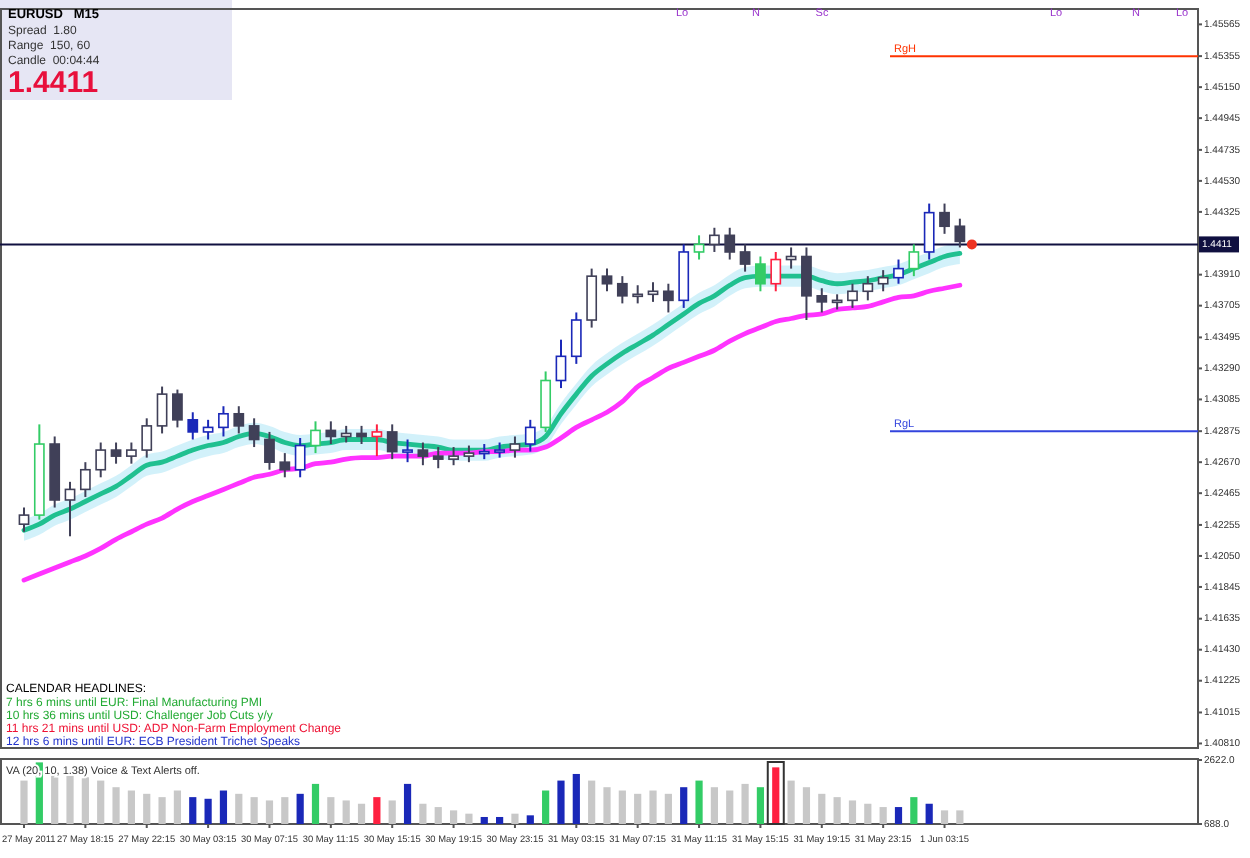 This screenshot has height=858, width=1250. Describe the element at coordinates (53, 83) in the screenshot. I see `annotation: 1.4411` at that location.